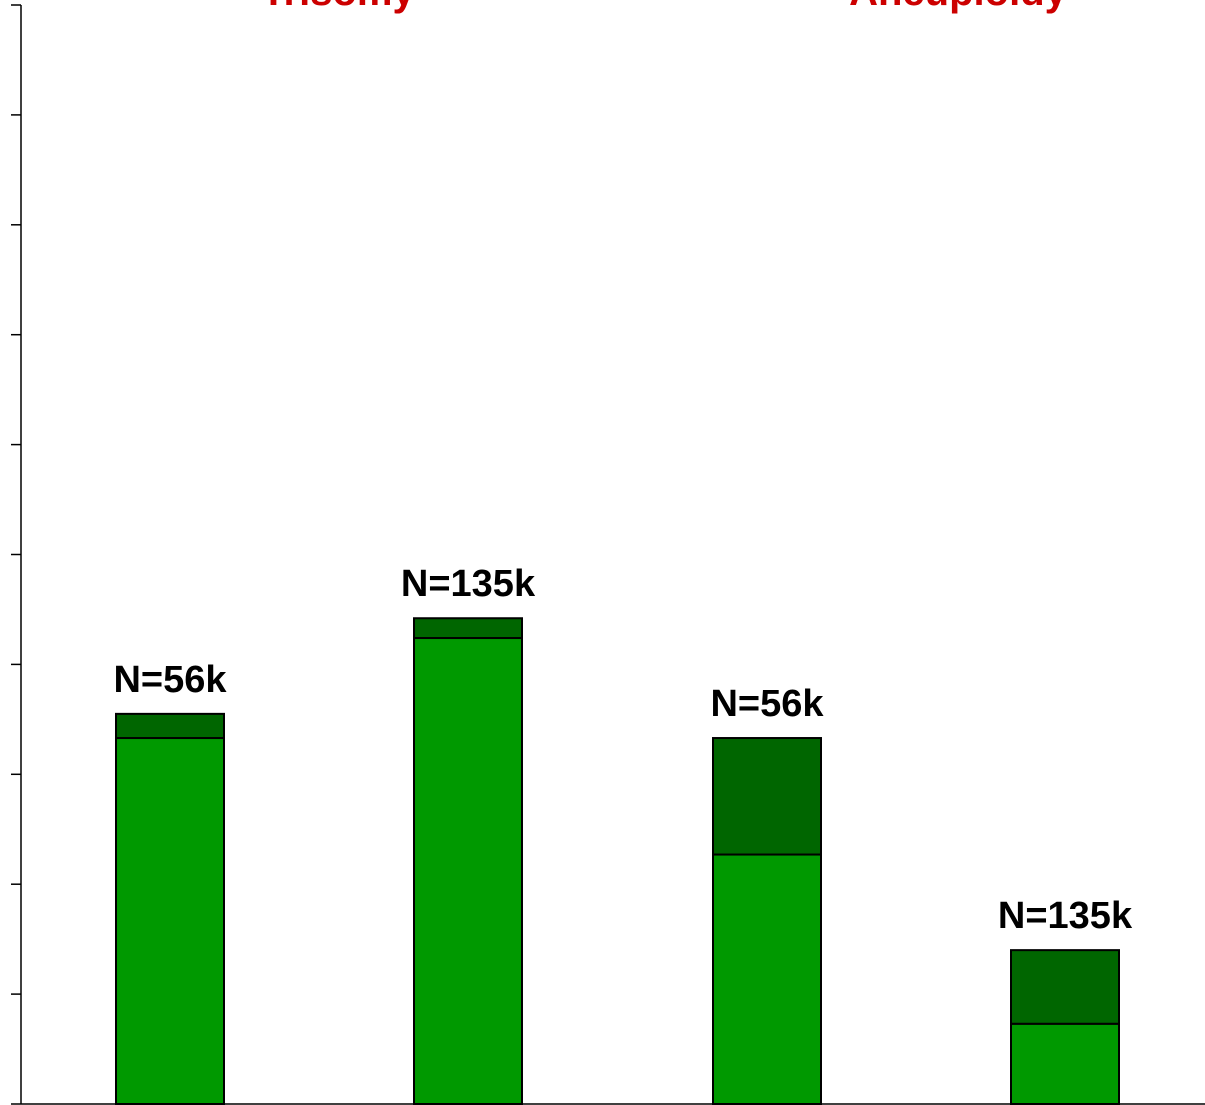 This screenshot has width=1205, height=1105. I want to click on bar-label-3: N=135k, so click(1065, 916).